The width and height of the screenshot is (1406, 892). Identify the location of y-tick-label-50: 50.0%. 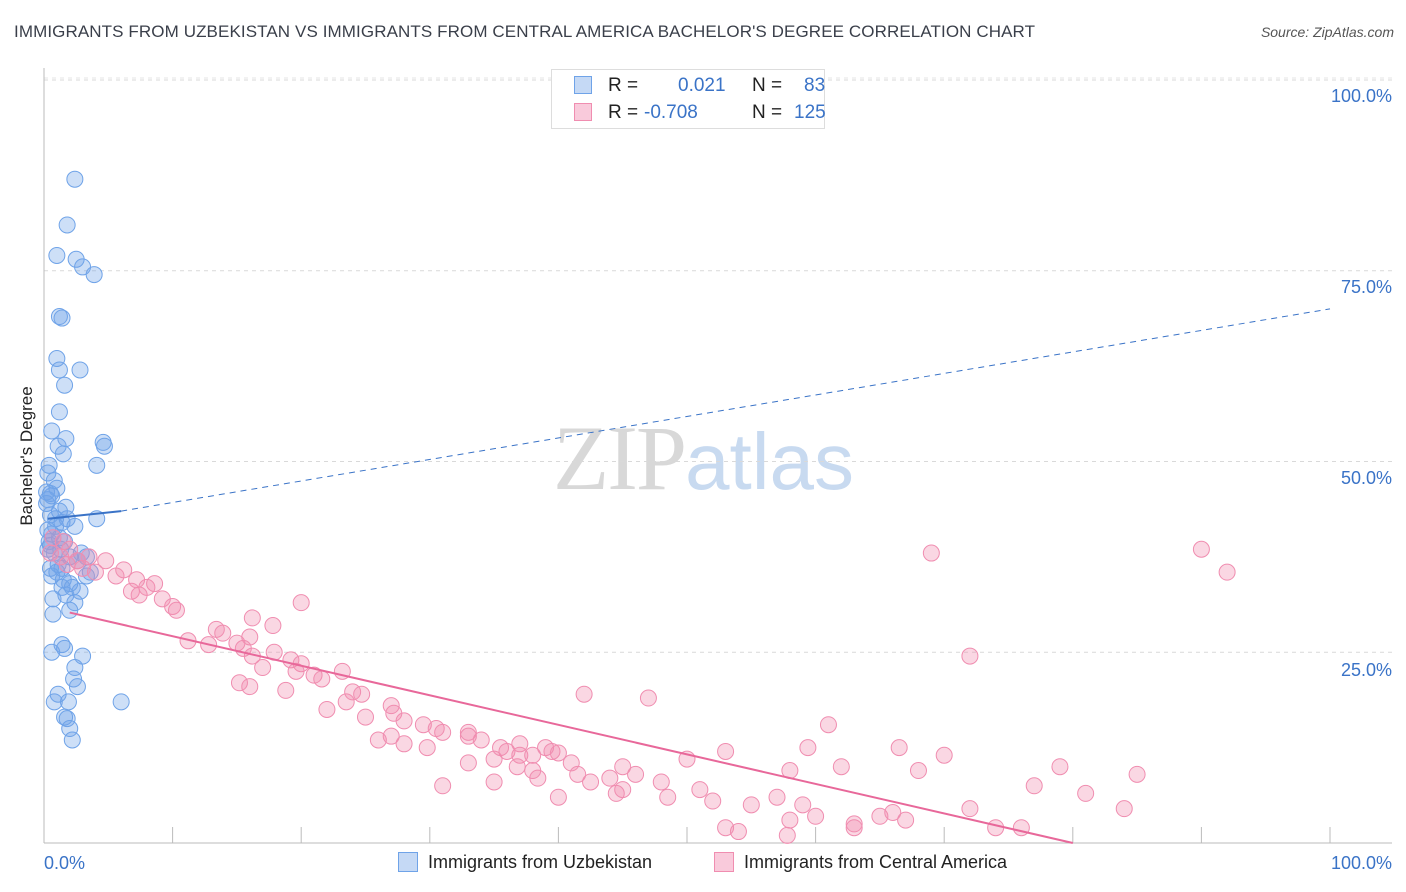
(1366, 478).